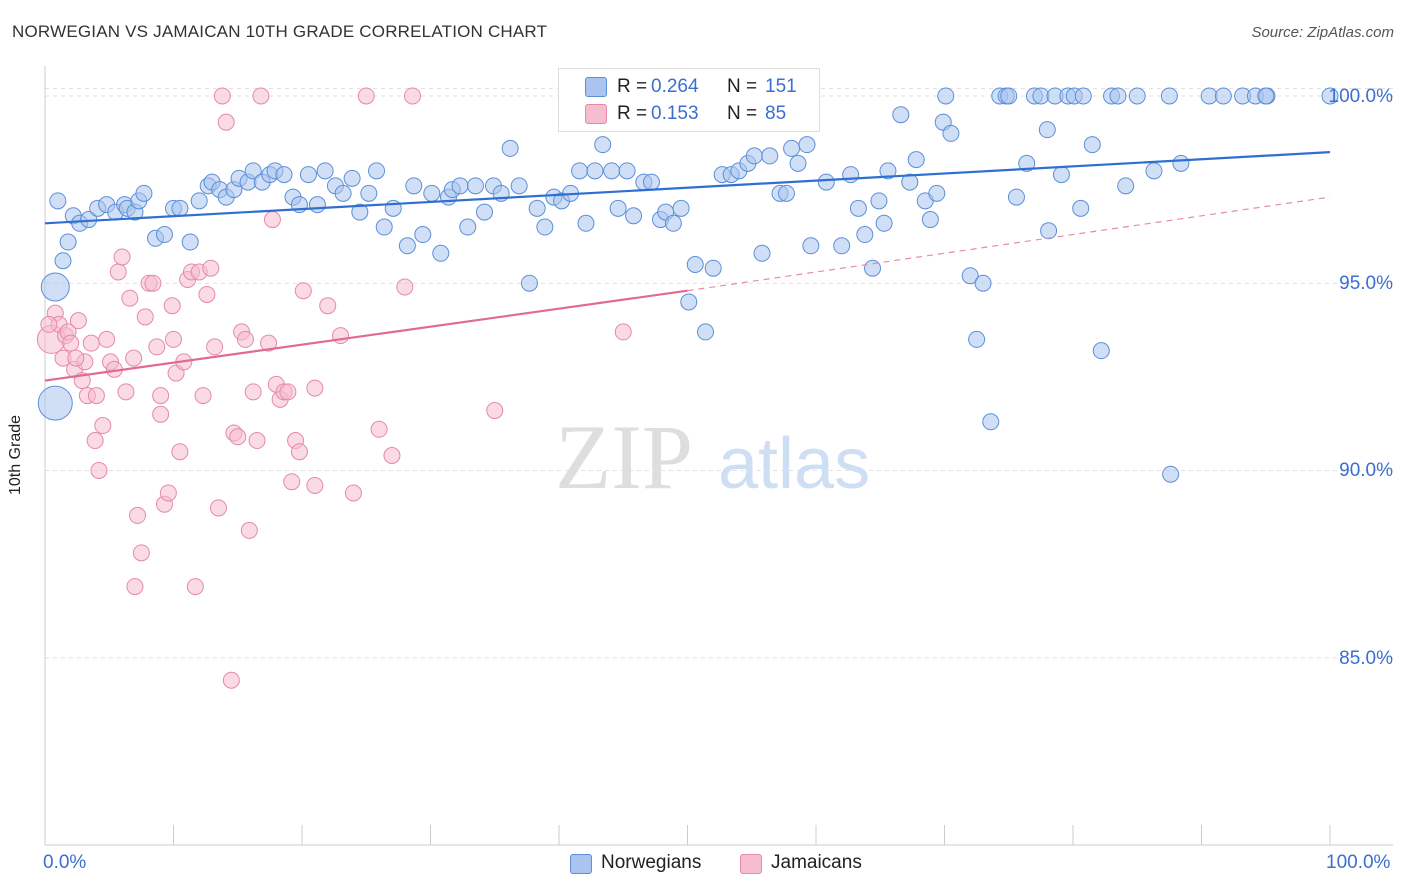  Describe the element at coordinates (781, 86) in the screenshot. I see `n-value: 151` at that location.